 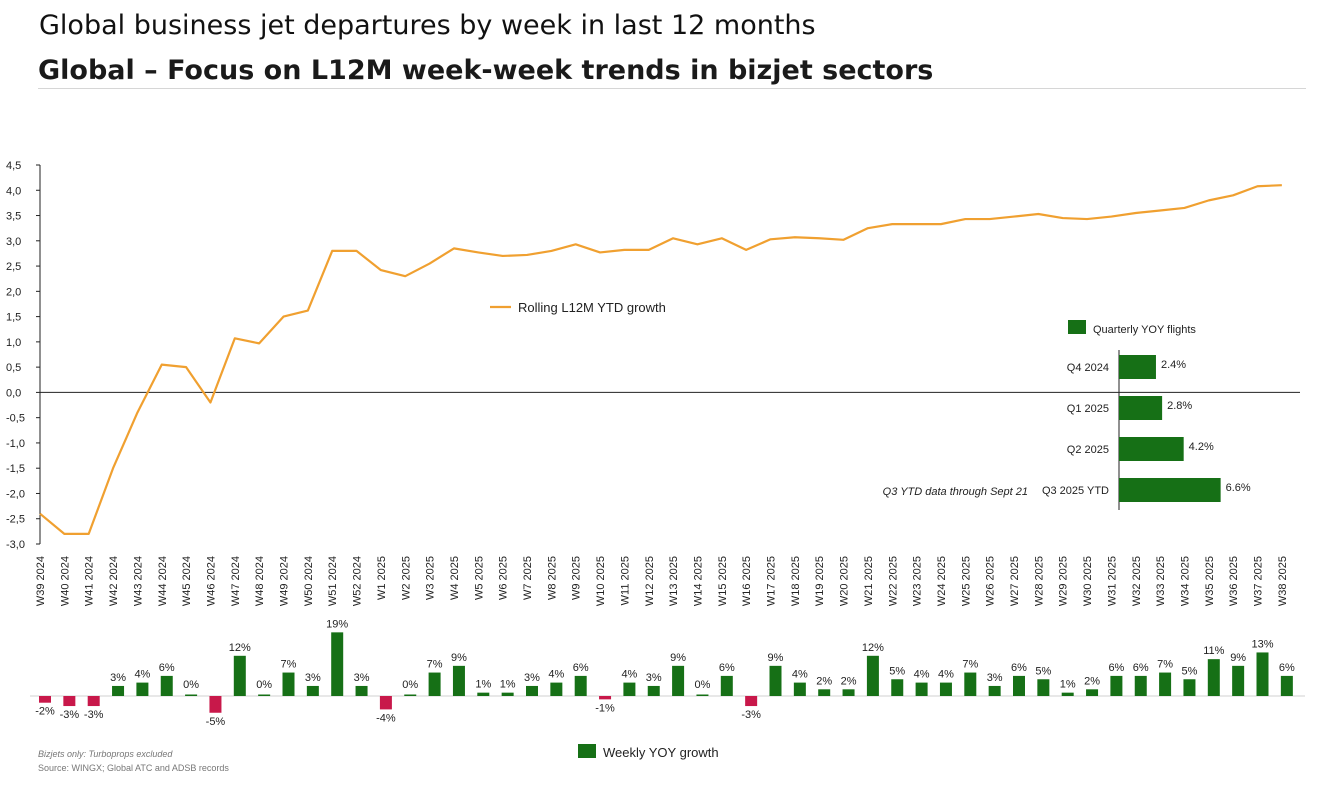 What do you see at coordinates (406, 578) in the screenshot?
I see `x-tick-label: W2 2025` at bounding box center [406, 578].